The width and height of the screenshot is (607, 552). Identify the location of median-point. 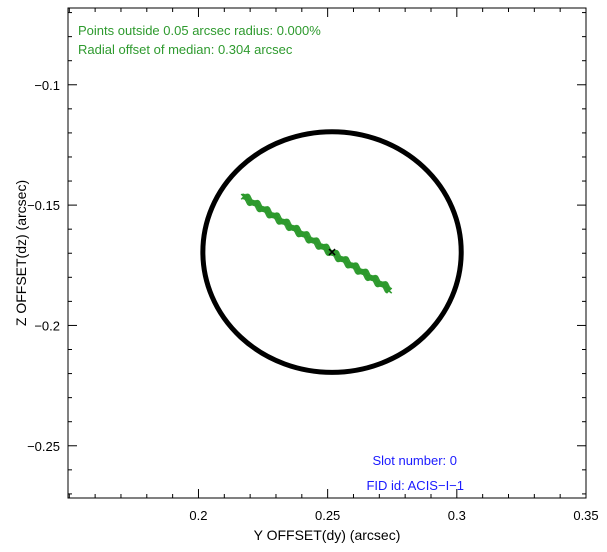
(332, 252).